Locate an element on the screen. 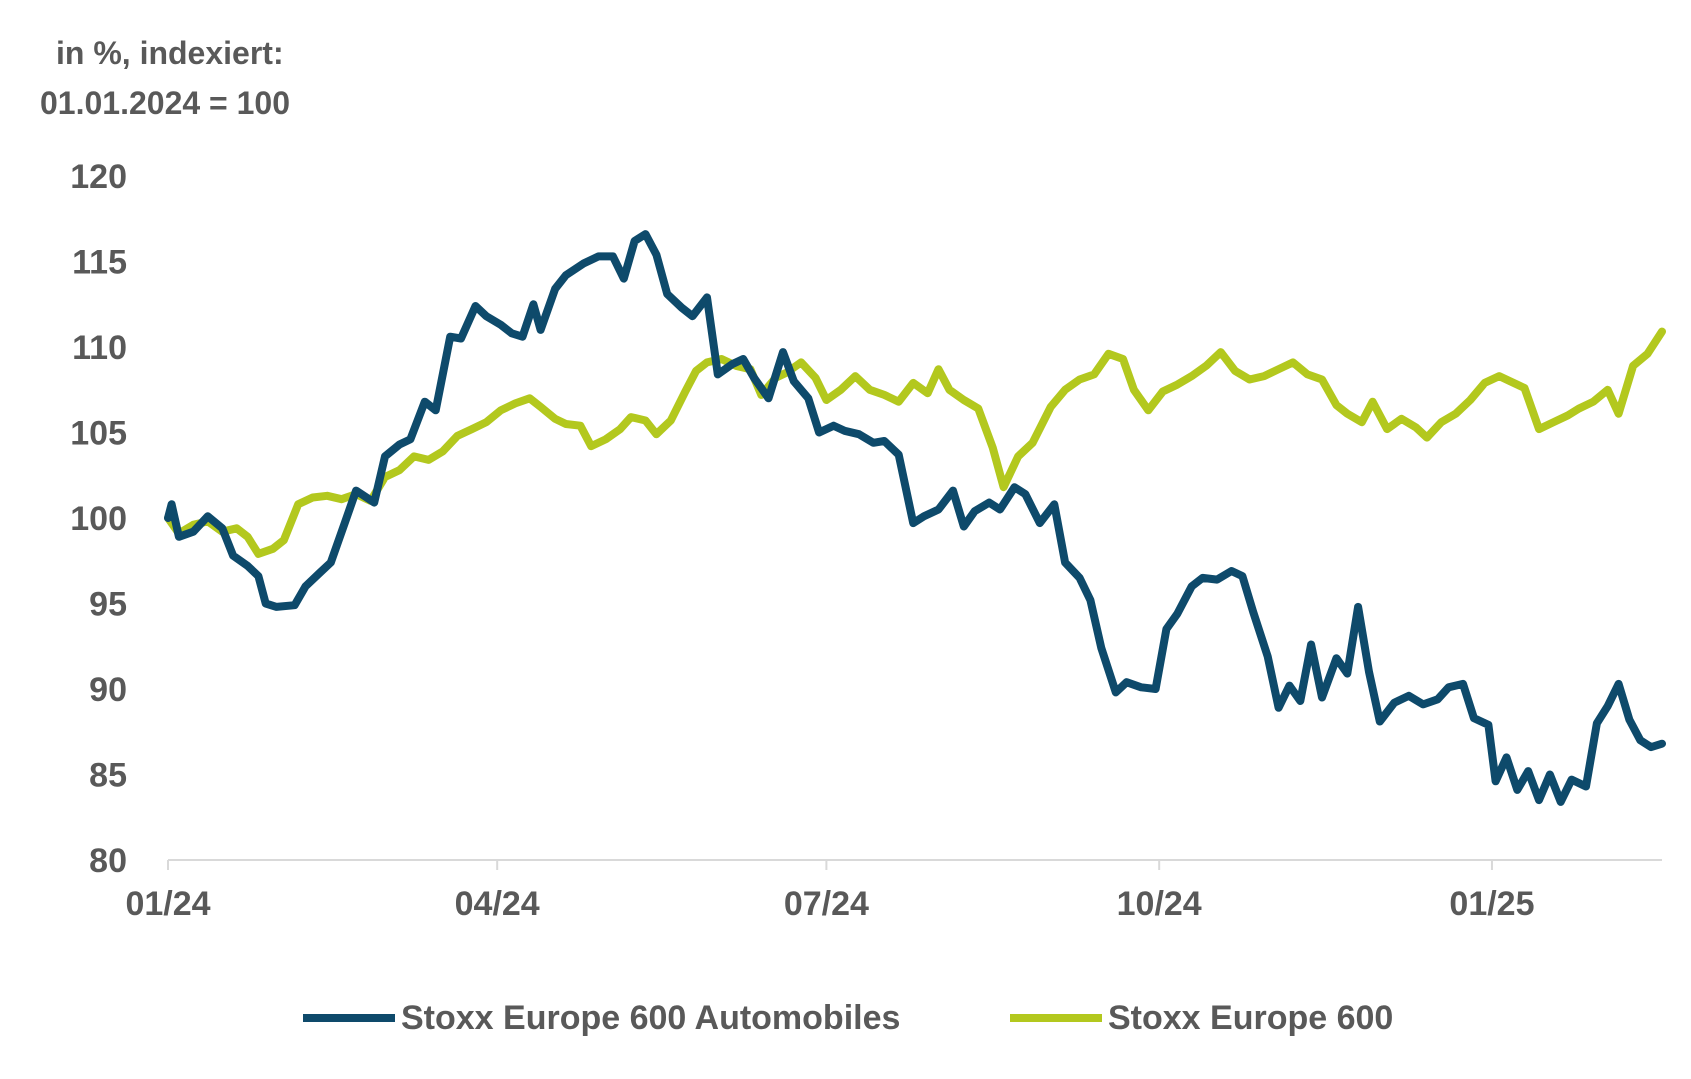 The height and width of the screenshot is (1079, 1691). y-tick-label: 85 is located at coordinates (108, 776).